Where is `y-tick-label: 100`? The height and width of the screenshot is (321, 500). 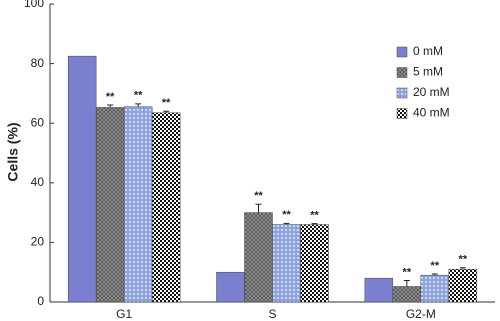
y-tick-label: 100 is located at coordinates (34, 5).